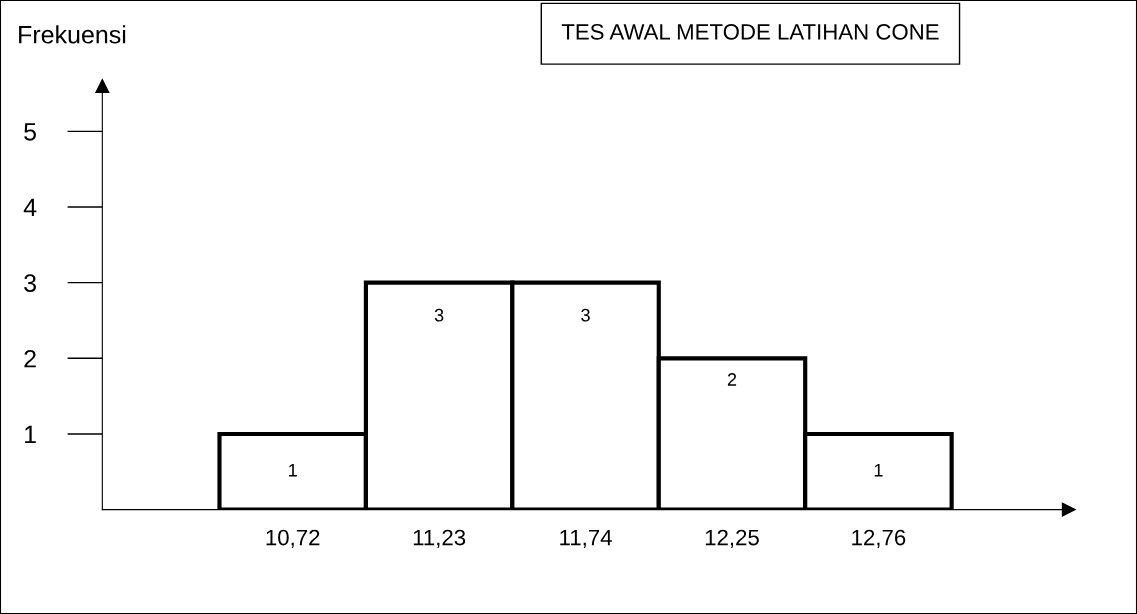  I want to click on y-axis-title: Frekuensi, so click(72, 34).